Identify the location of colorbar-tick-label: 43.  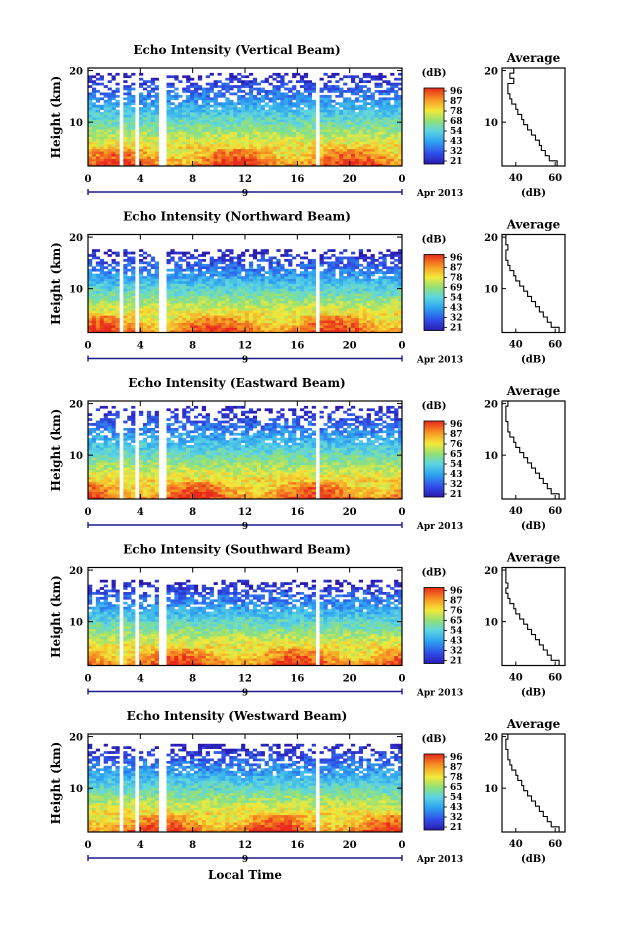
(456, 142).